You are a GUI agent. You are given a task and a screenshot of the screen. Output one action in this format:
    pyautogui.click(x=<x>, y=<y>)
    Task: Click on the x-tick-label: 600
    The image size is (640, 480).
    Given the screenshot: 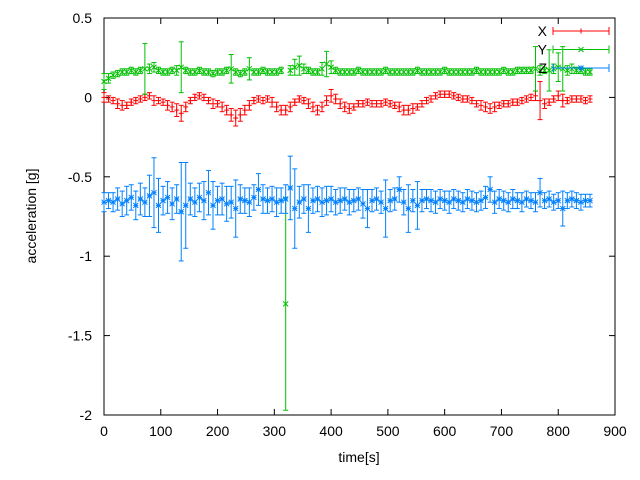 What is the action you would take?
    pyautogui.click(x=445, y=431)
    